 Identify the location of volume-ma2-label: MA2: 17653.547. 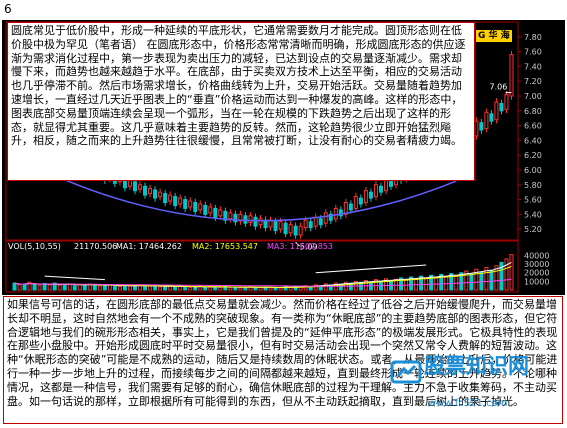
(225, 246).